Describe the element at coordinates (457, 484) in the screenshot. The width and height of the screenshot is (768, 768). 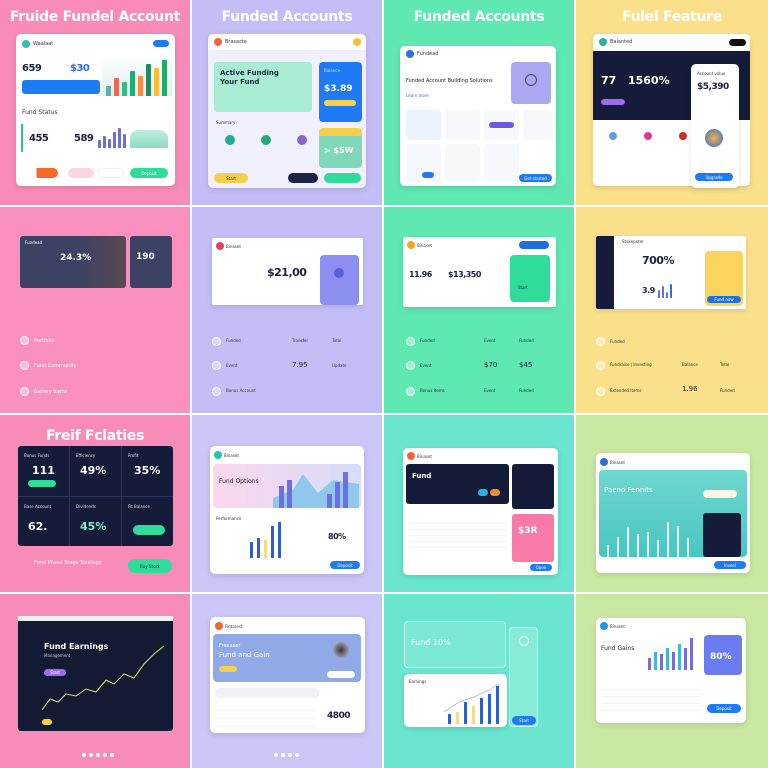
I see `hero-panel: Fund` at that location.